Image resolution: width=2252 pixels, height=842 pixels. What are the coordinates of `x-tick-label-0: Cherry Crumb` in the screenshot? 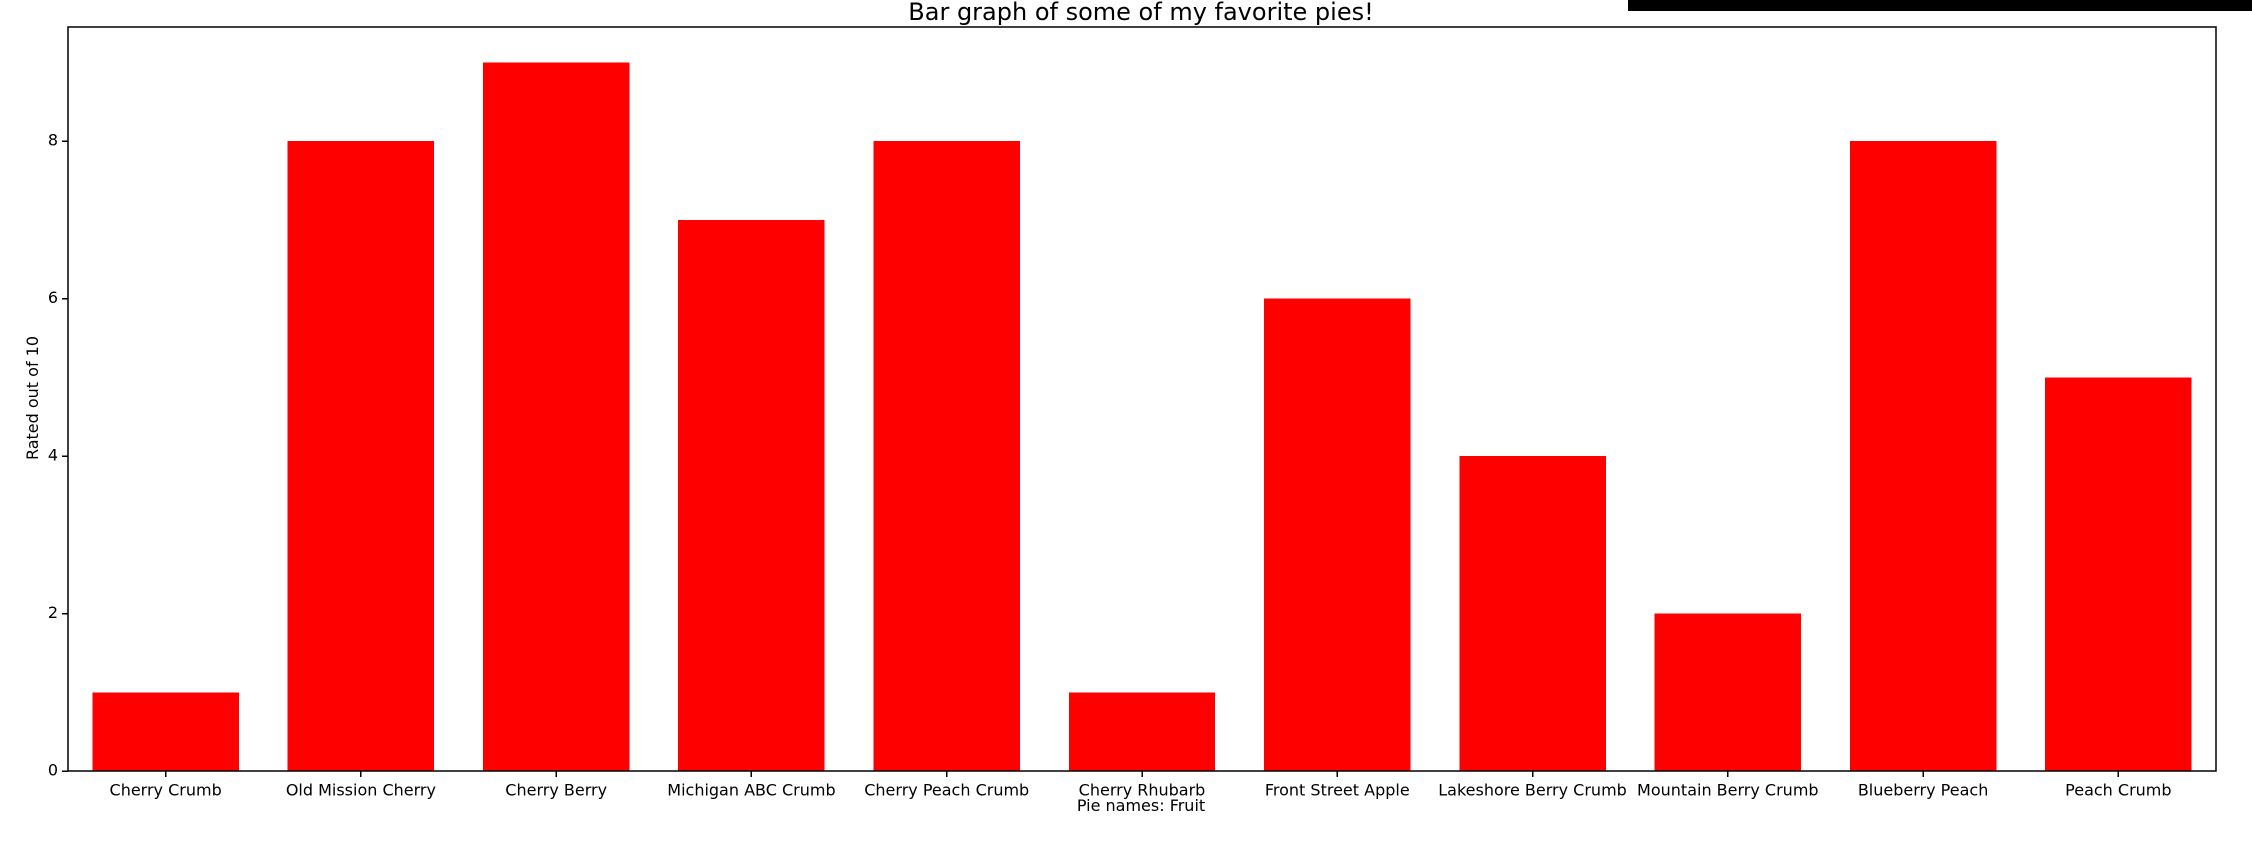 It's located at (166, 790).